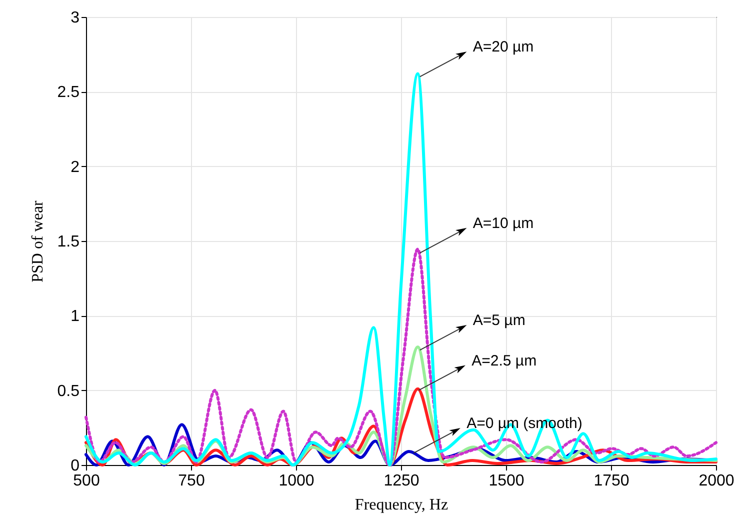 The image size is (751, 525). What do you see at coordinates (716, 481) in the screenshot?
I see `x-tick-label: 2000` at bounding box center [716, 481].